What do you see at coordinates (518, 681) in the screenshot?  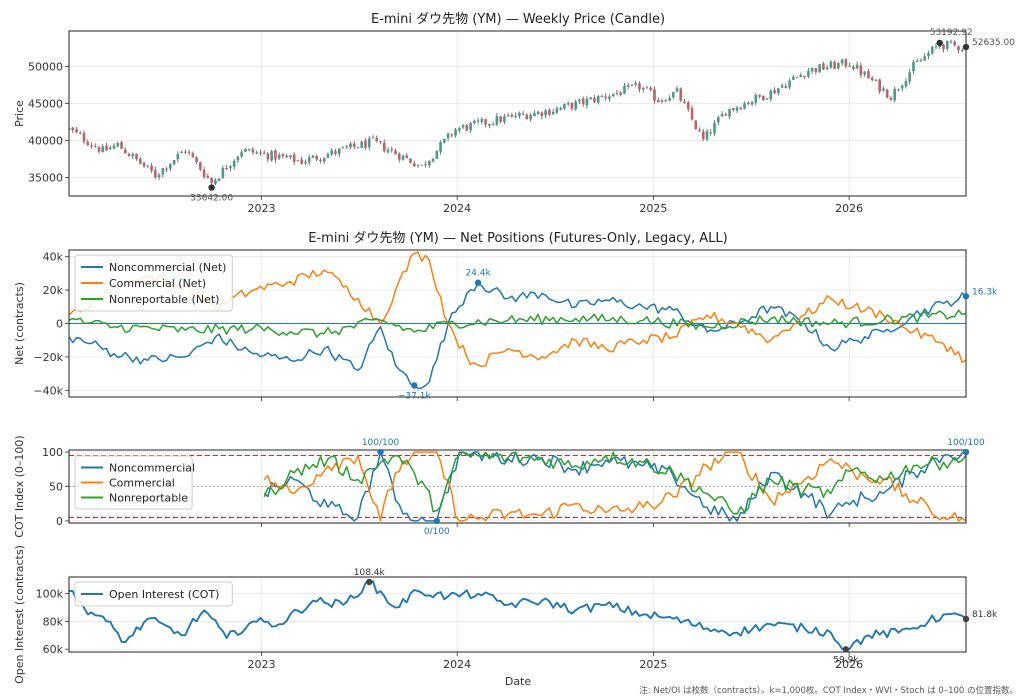 I see `x-axis-label: Date` at bounding box center [518, 681].